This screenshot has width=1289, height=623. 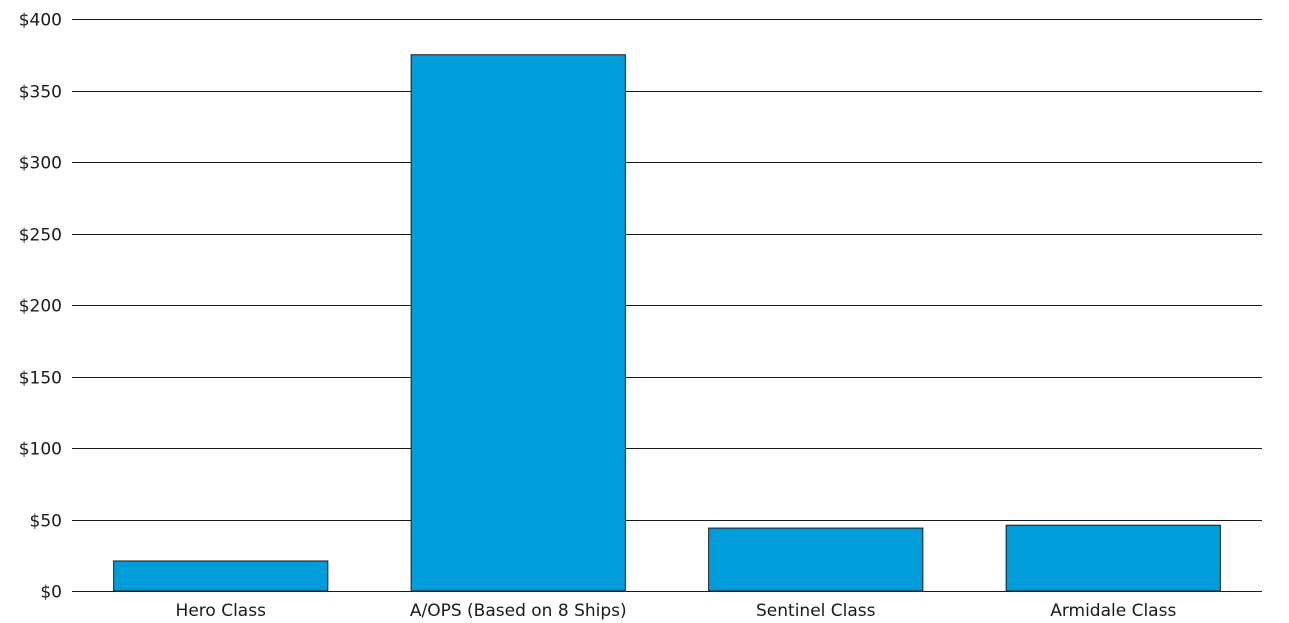 I want to click on x-category-label: Hero Class, so click(x=221, y=611).